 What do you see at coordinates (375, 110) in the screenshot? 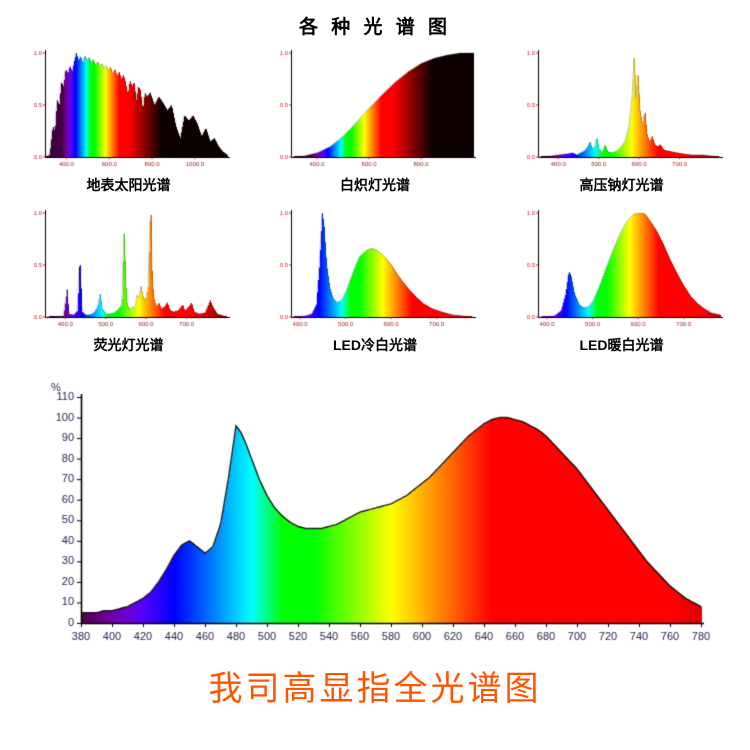
I see `incandescent-spectrum-canvas` at bounding box center [375, 110].